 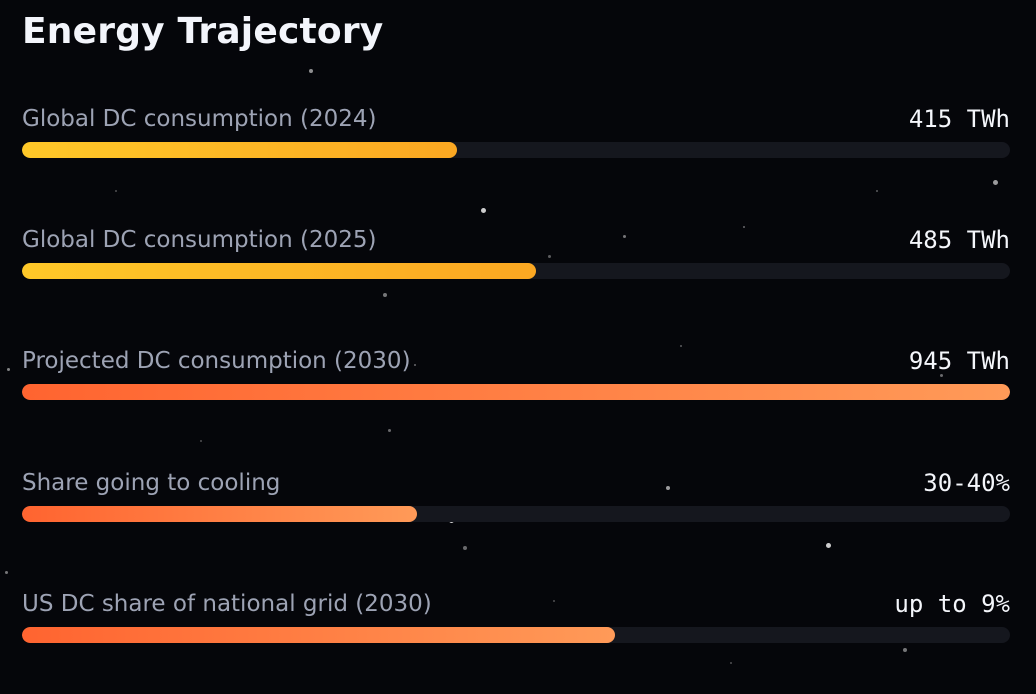 What do you see at coordinates (516, 262) in the screenshot?
I see `metric-row: Global DC consumption (2025) 485 TWh` at bounding box center [516, 262].